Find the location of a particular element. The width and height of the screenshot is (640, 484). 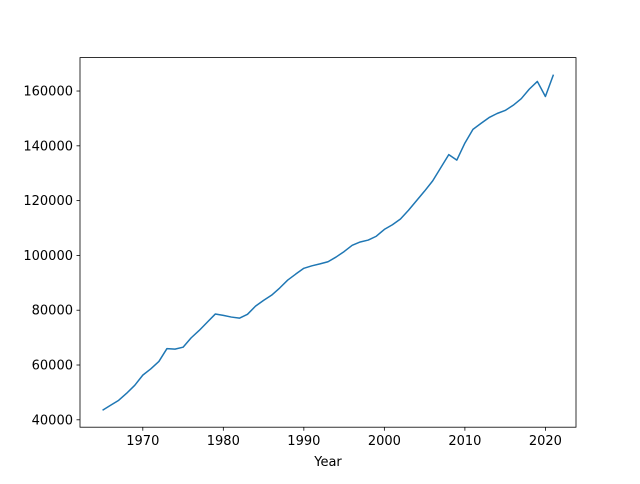

x-tick-label: 1980 is located at coordinates (223, 441).